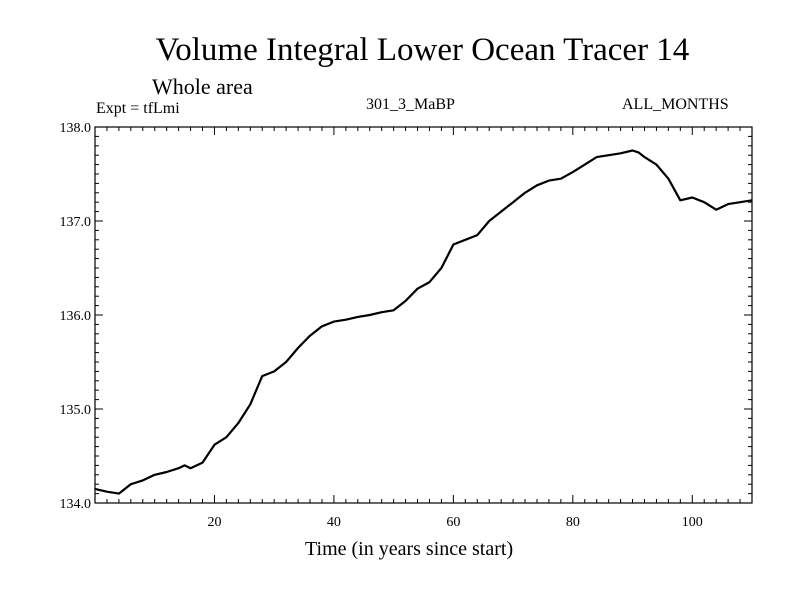  Describe the element at coordinates (334, 522) in the screenshot. I see `x-tick-label: 40` at that location.